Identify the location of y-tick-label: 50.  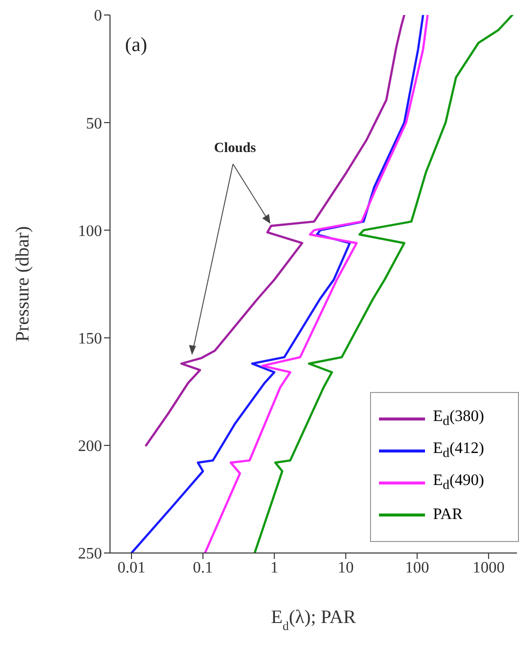
(94, 123).